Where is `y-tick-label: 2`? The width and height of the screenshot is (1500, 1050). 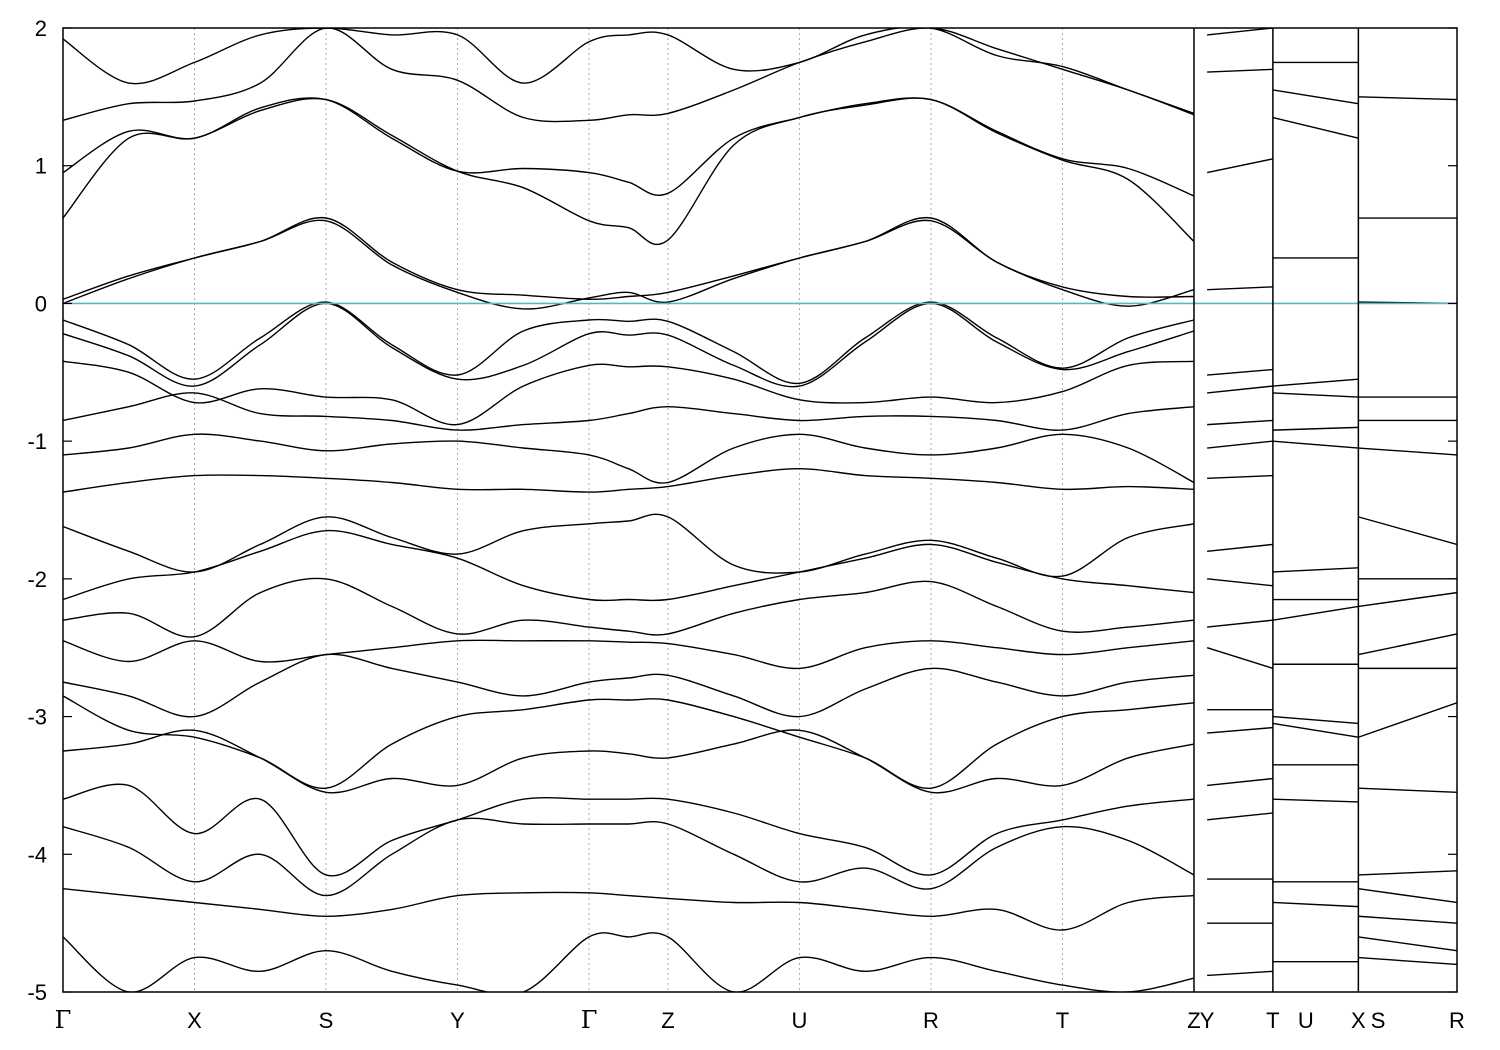 y-tick-label: 2 is located at coordinates (41, 28).